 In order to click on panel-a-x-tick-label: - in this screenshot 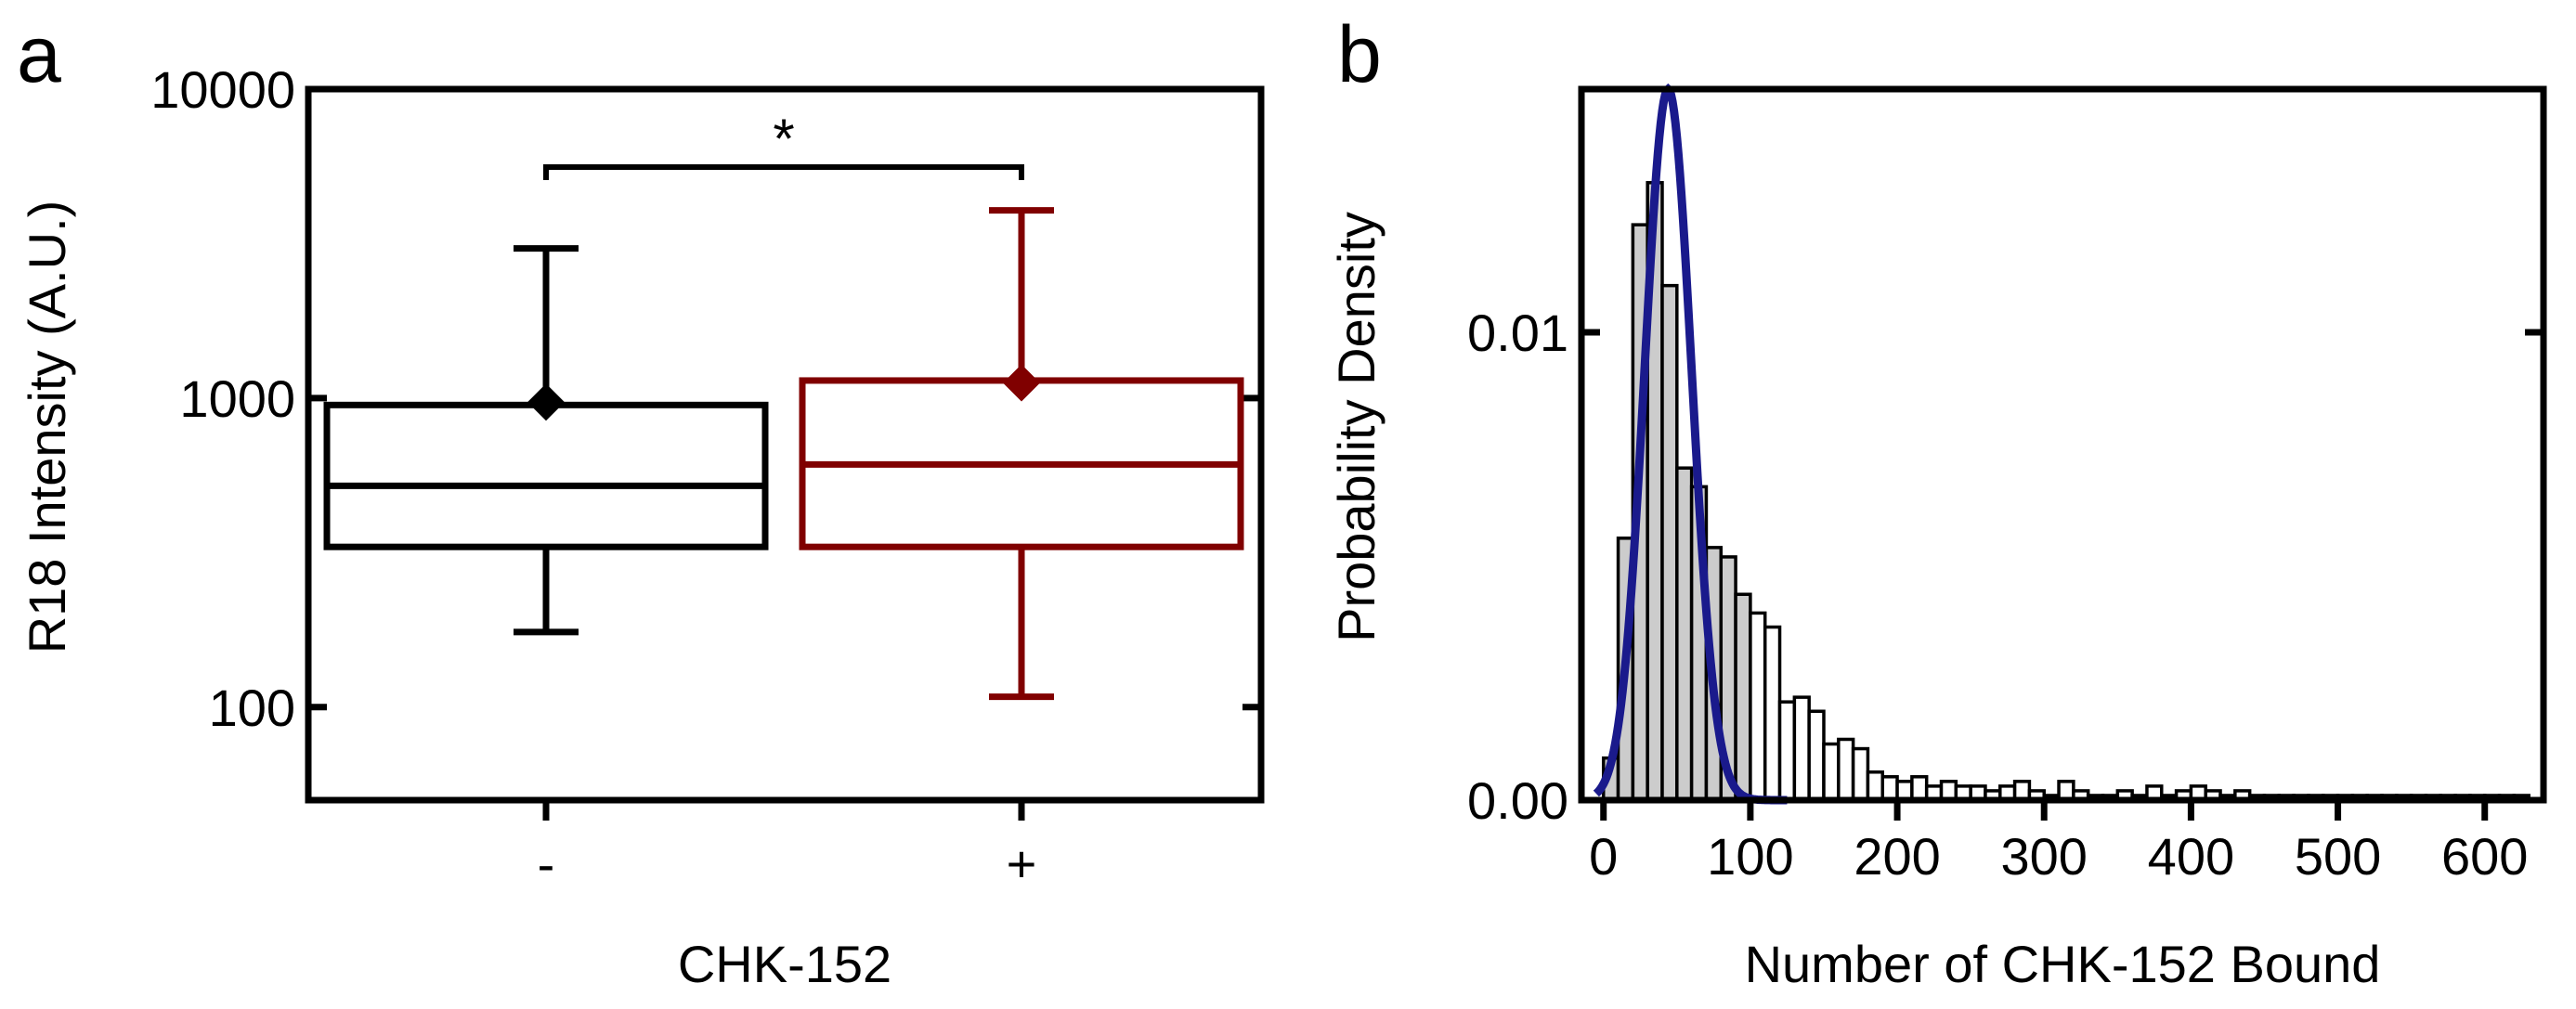, I will do `click(546, 864)`.